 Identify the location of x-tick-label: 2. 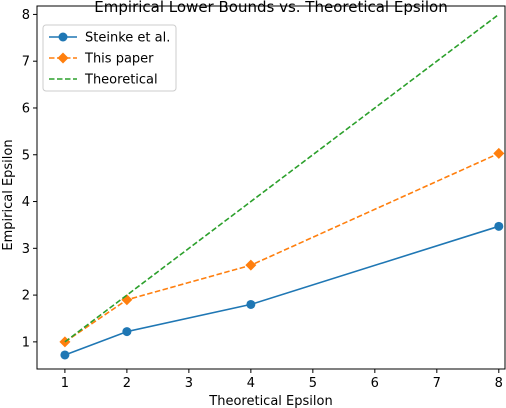
(127, 383).